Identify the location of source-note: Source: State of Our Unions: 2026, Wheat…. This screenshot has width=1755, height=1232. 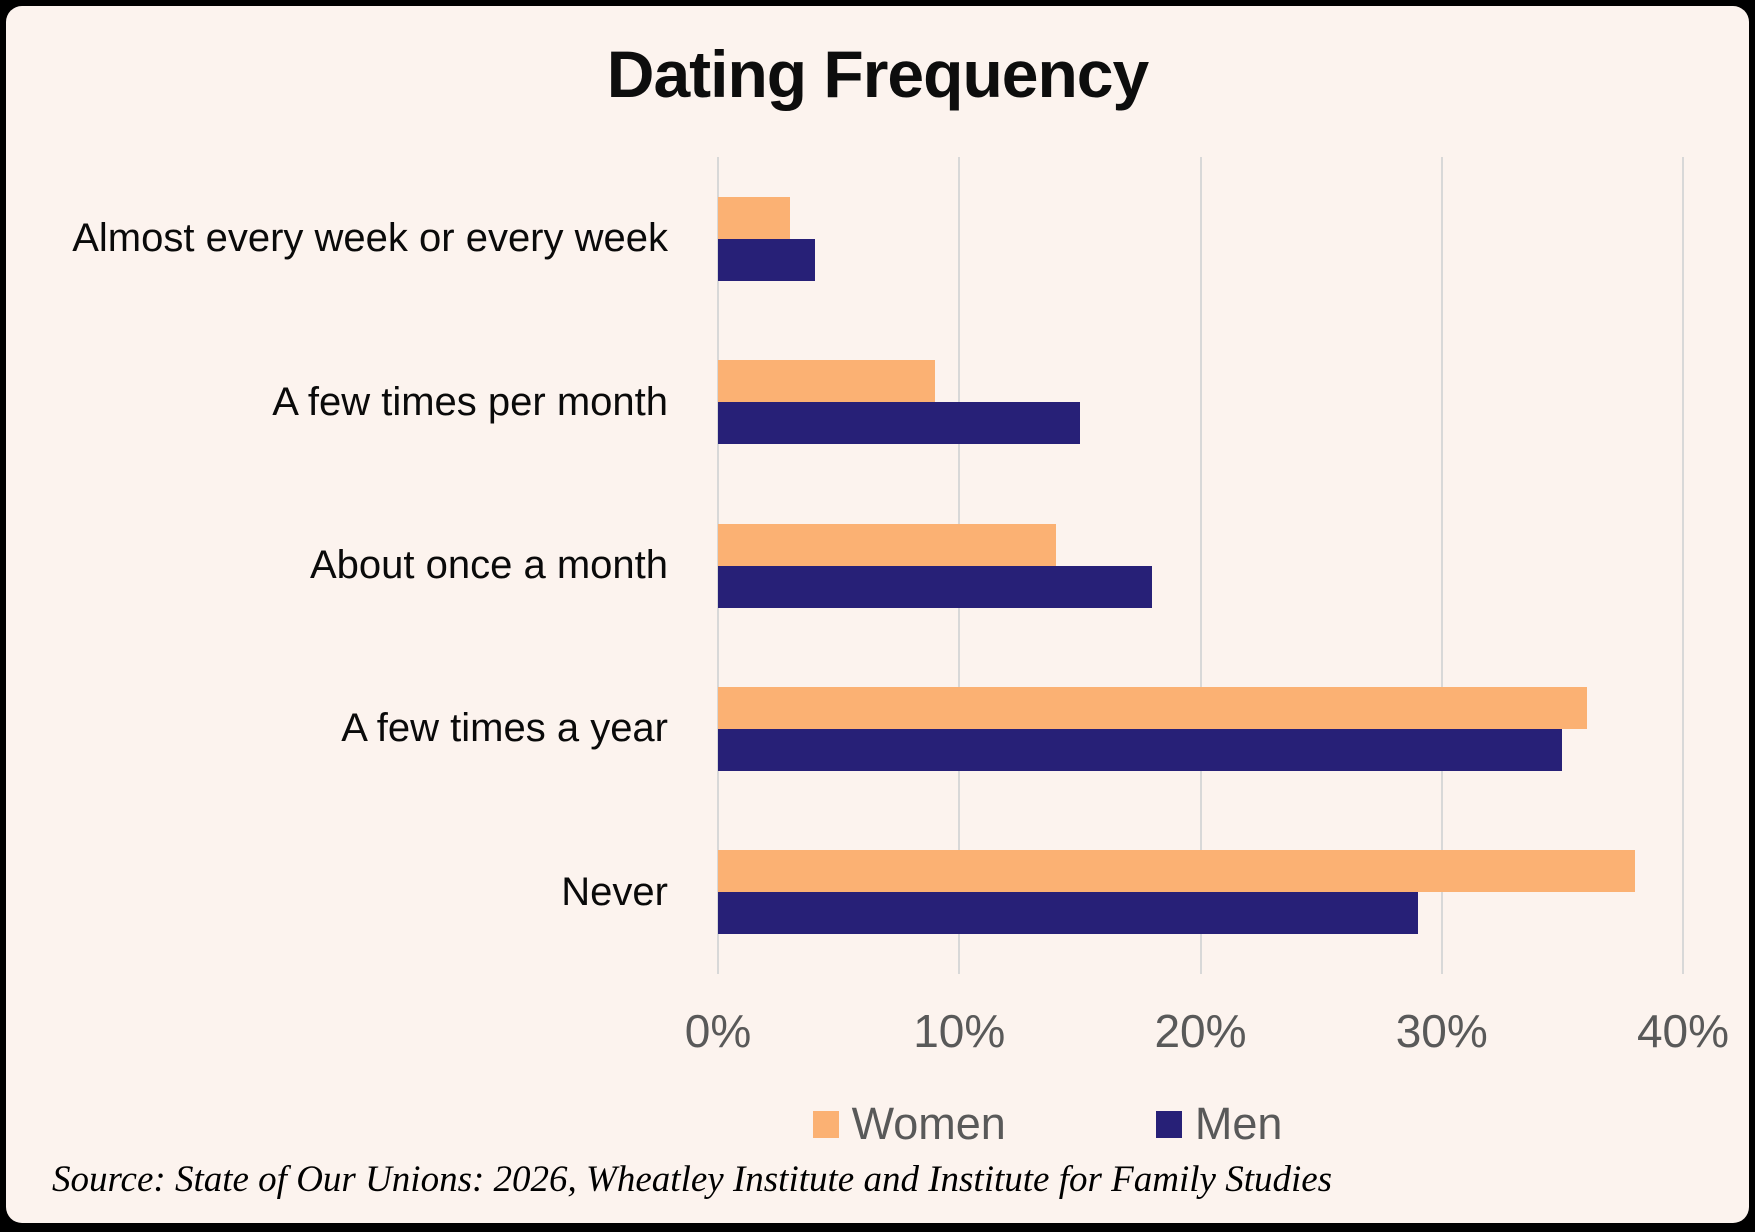
(692, 1179).